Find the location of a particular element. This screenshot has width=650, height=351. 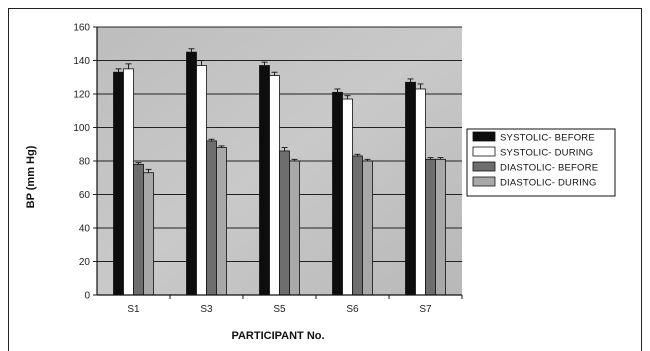

y-tick-label: 60 is located at coordinates (85, 195).